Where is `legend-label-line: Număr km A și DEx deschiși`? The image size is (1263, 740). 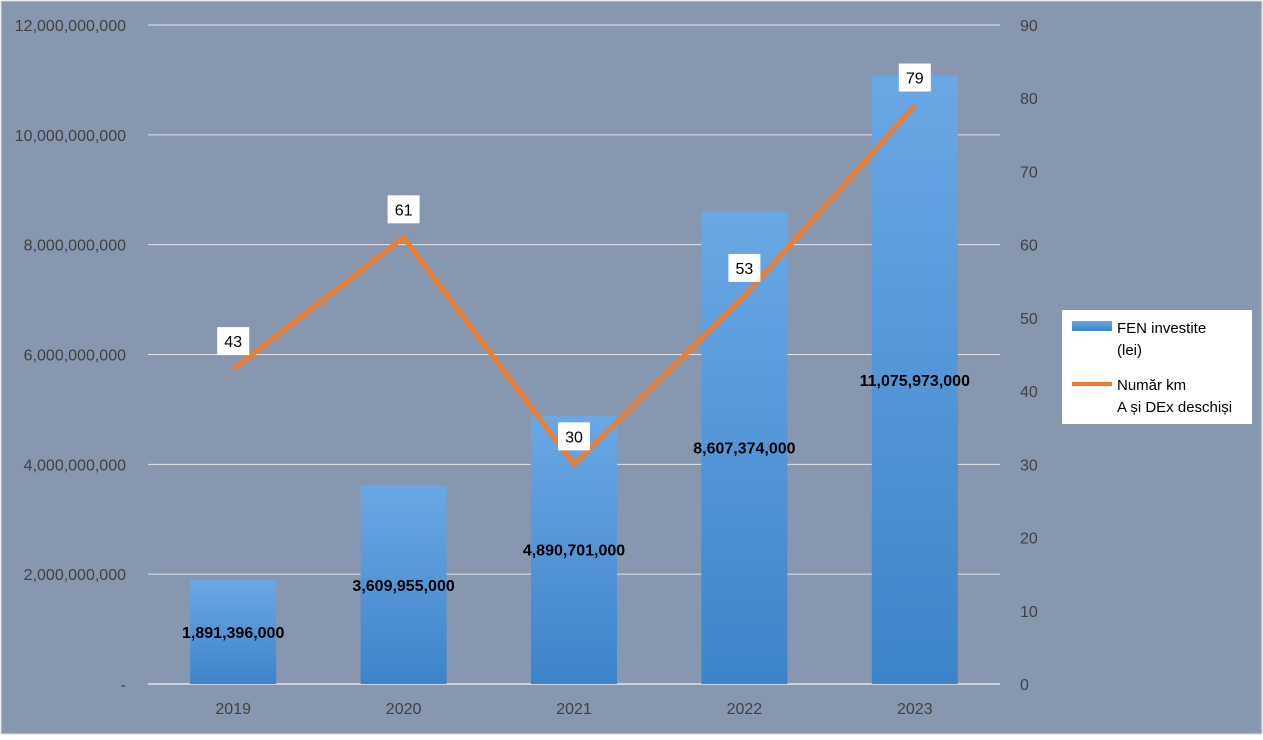
legend-label-line: Număr km A și DEx deschiși is located at coordinates (1174, 396).